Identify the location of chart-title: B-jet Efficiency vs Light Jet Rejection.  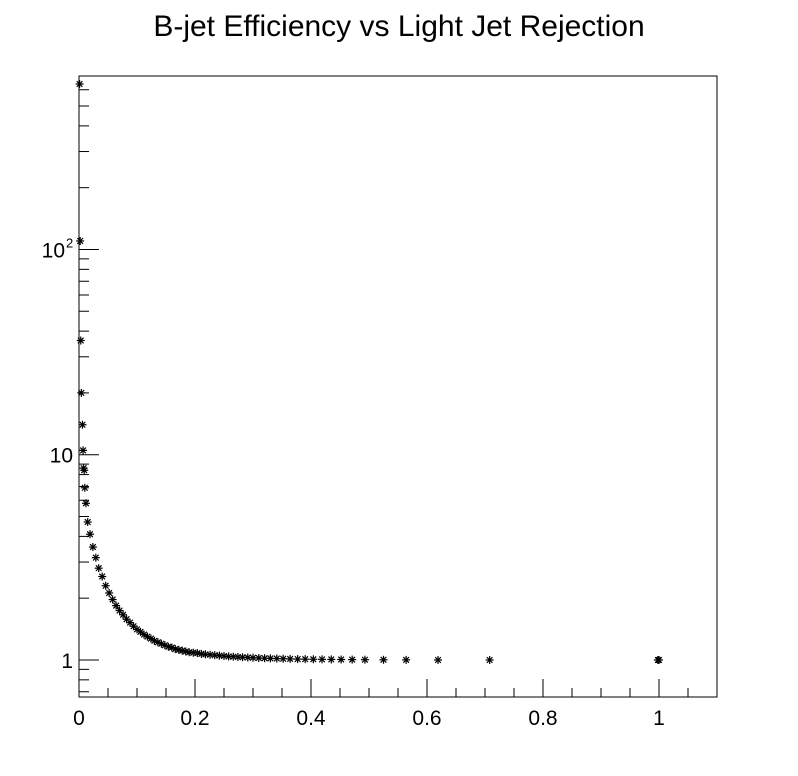
(398, 26).